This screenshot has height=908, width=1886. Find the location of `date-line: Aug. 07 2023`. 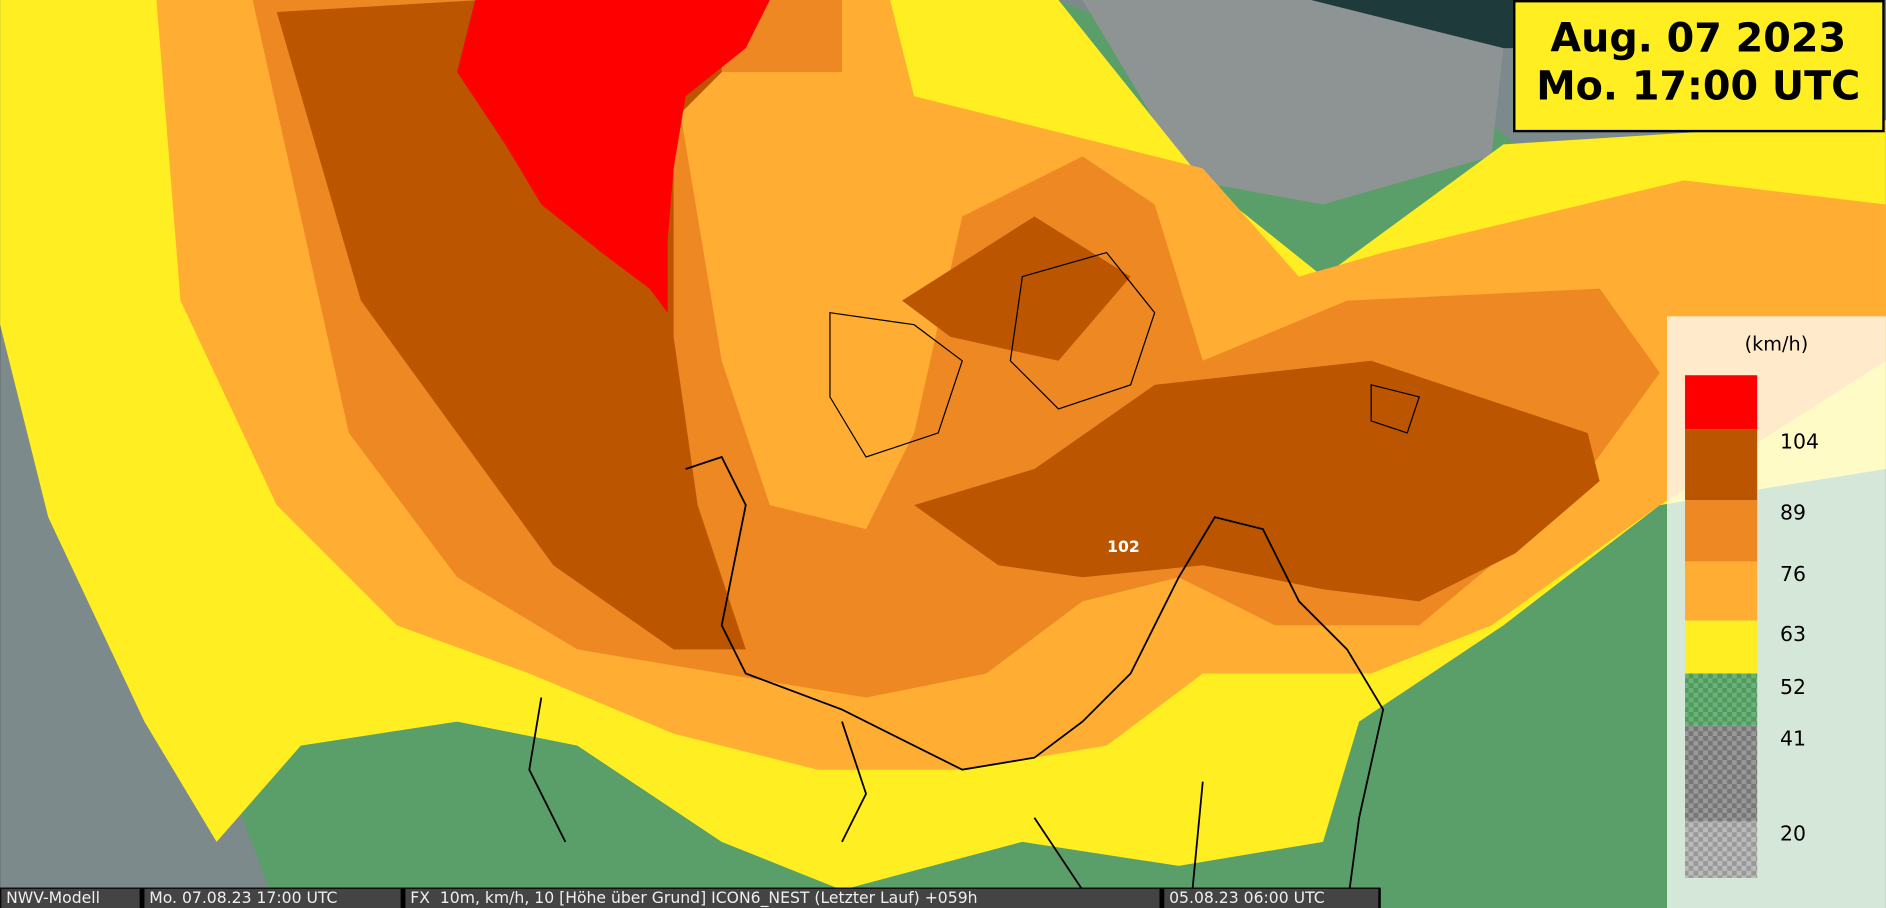

date-line: Aug. 07 2023 is located at coordinates (1698, 38).